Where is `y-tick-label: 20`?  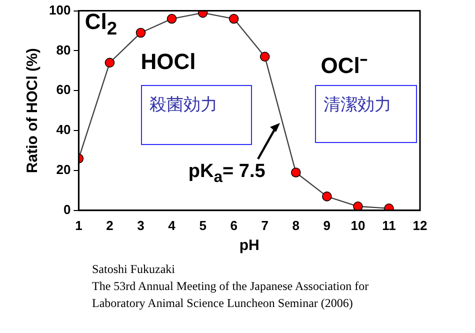 y-tick-label: 20 is located at coordinates (63, 170).